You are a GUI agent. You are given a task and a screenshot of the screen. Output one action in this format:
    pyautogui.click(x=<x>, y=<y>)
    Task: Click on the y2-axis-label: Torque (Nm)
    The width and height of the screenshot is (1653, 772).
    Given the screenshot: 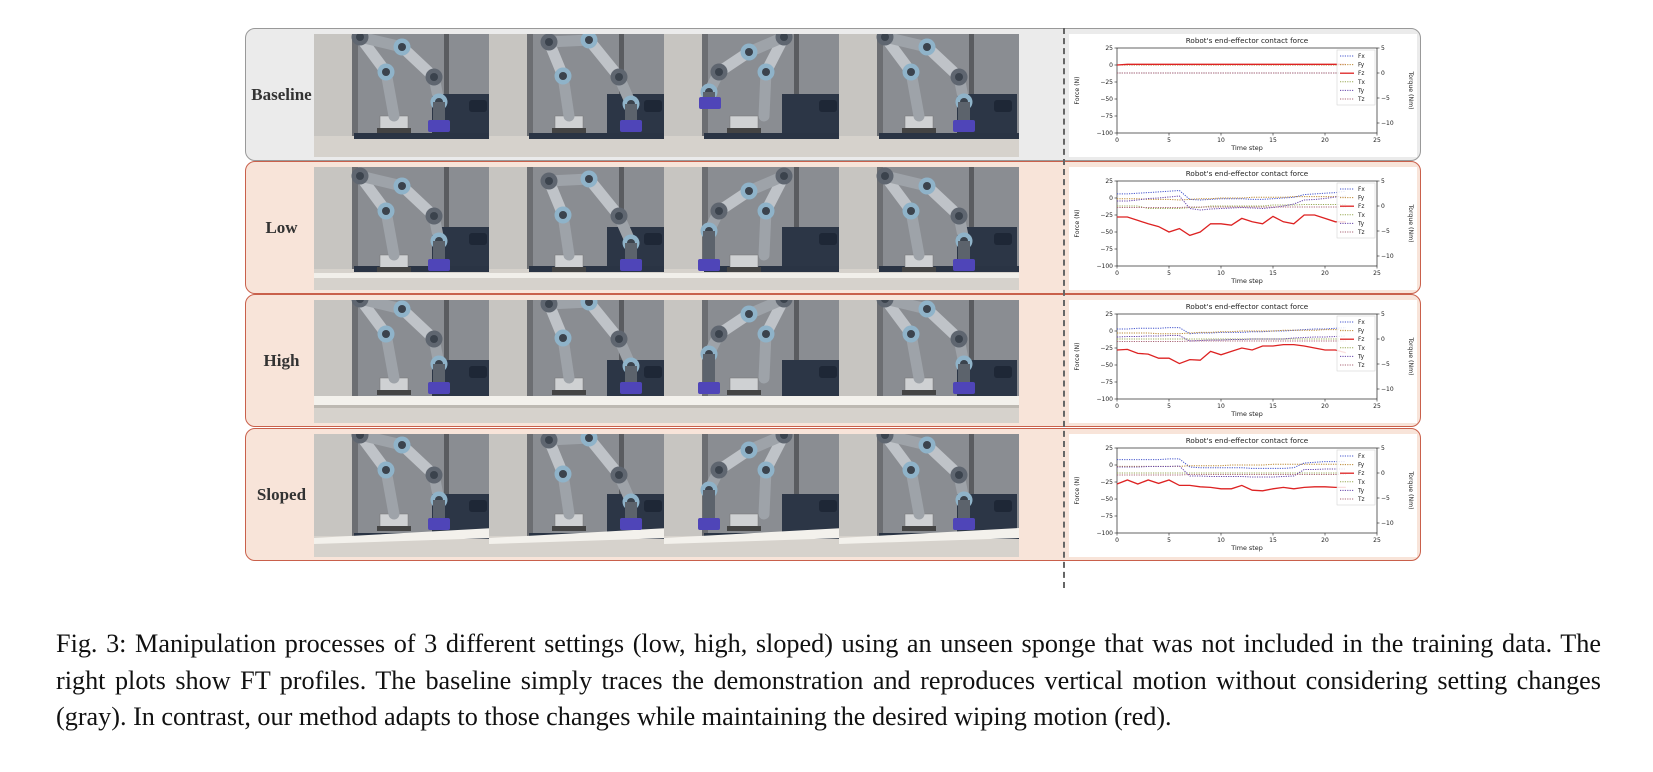 What is the action you would take?
    pyautogui.click(x=1410, y=222)
    